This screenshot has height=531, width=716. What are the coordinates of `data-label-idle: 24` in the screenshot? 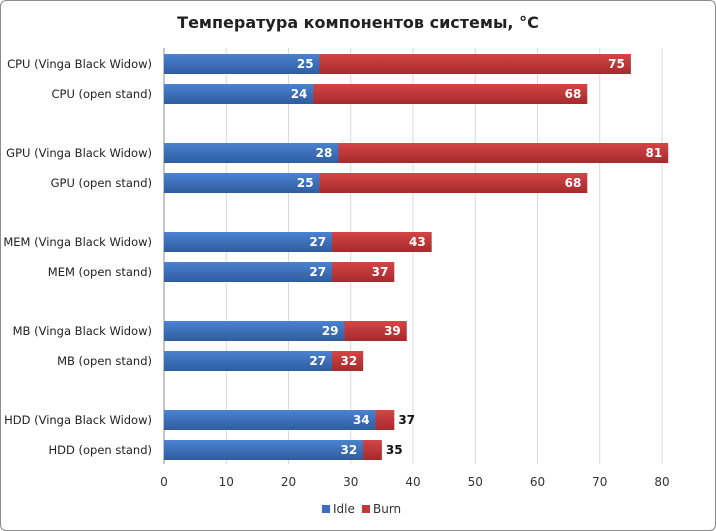 It's located at (299, 94).